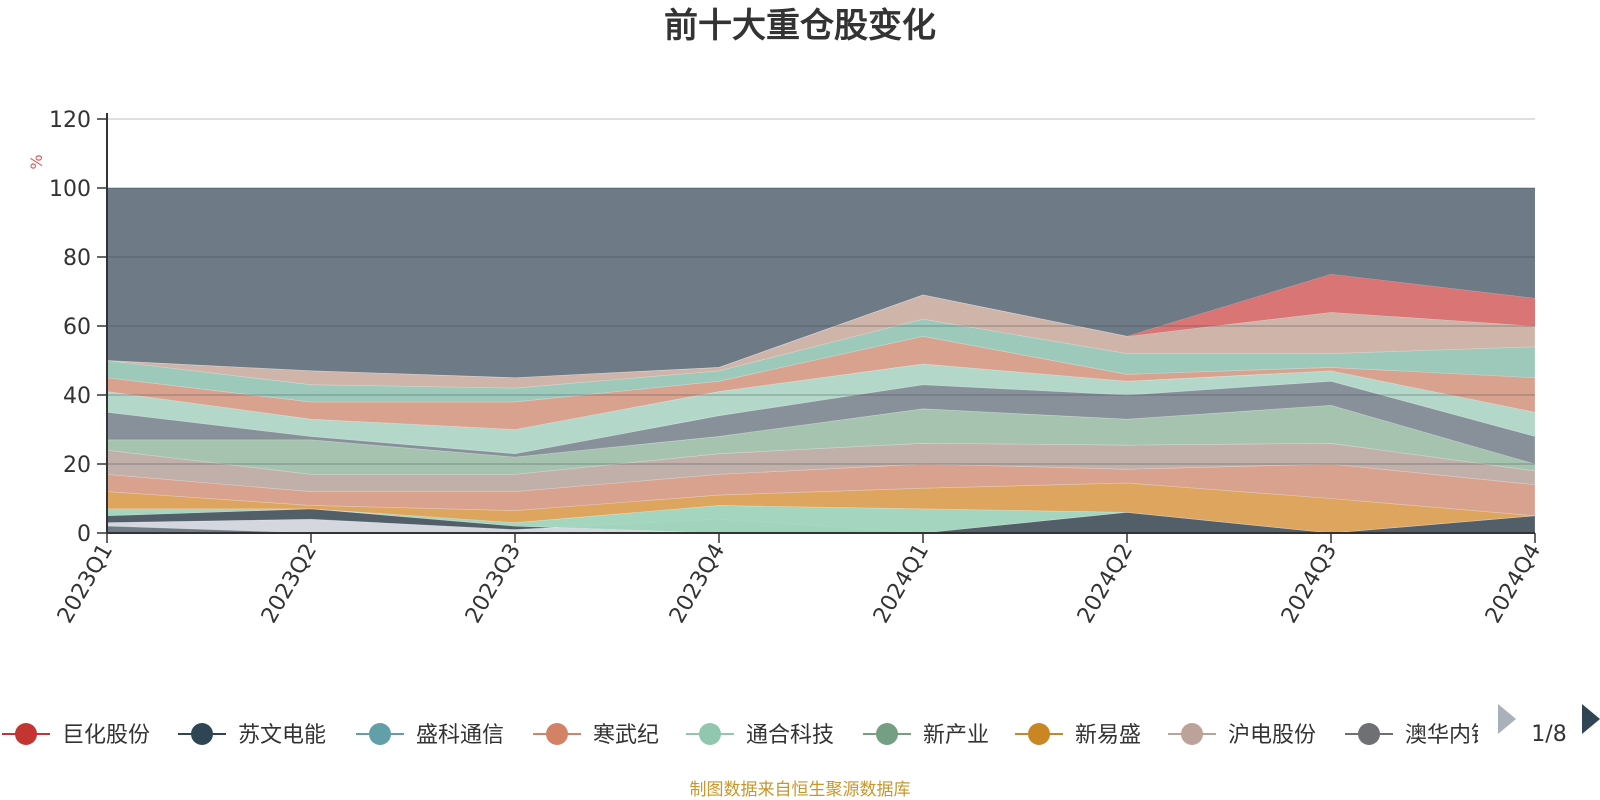 The width and height of the screenshot is (1600, 800). What do you see at coordinates (1507, 719) in the screenshot?
I see `triangle-left-icon` at bounding box center [1507, 719].